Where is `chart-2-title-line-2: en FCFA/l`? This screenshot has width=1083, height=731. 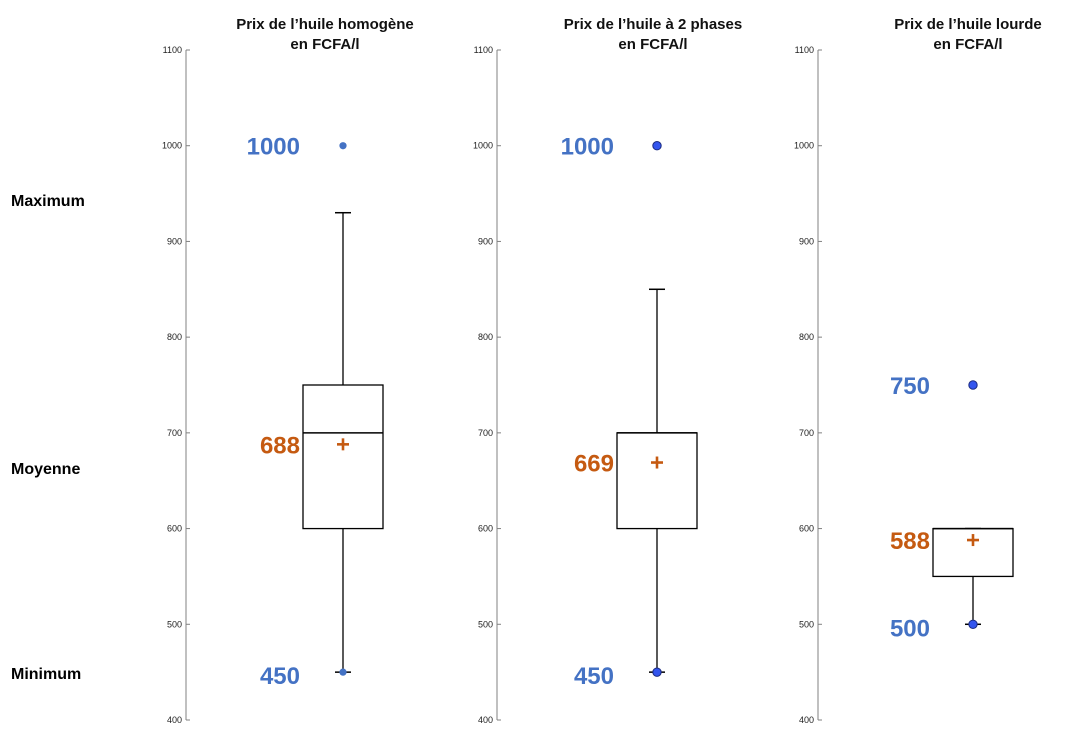 chart-2-title-line-2: en FCFA/l is located at coordinates (653, 44).